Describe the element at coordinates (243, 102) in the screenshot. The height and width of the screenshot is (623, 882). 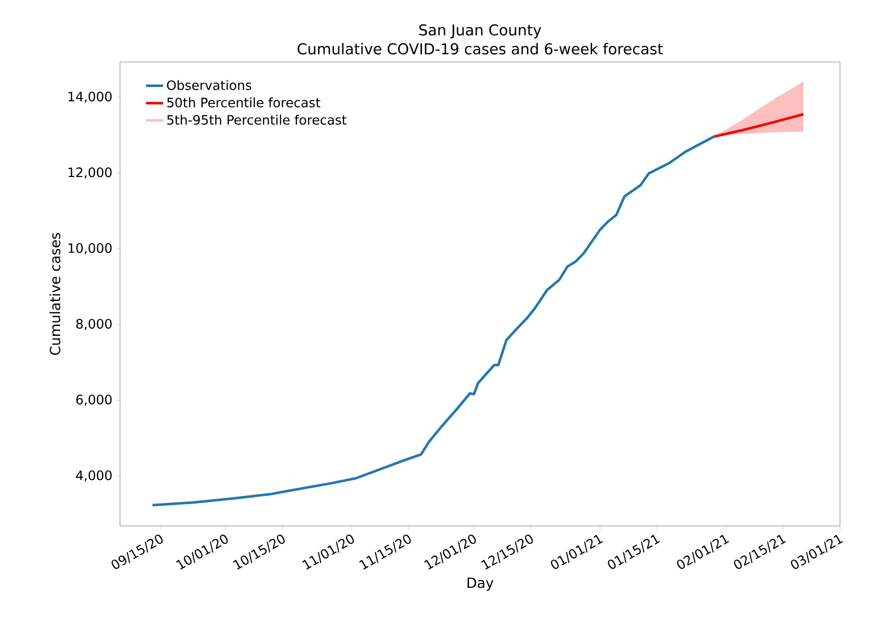
I see `legend-label: 50th Percentile forecast` at that location.